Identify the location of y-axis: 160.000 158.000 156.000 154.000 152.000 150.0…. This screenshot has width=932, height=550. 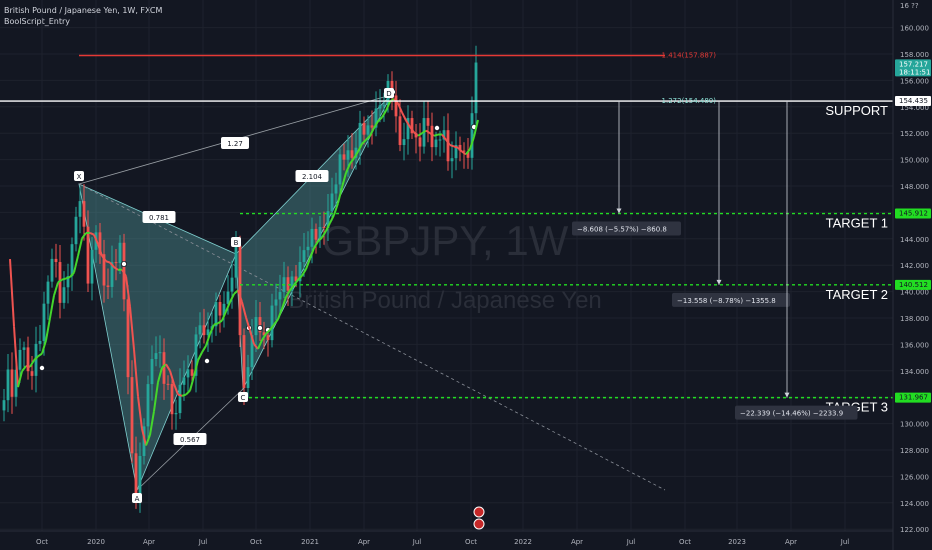
(911, 275).